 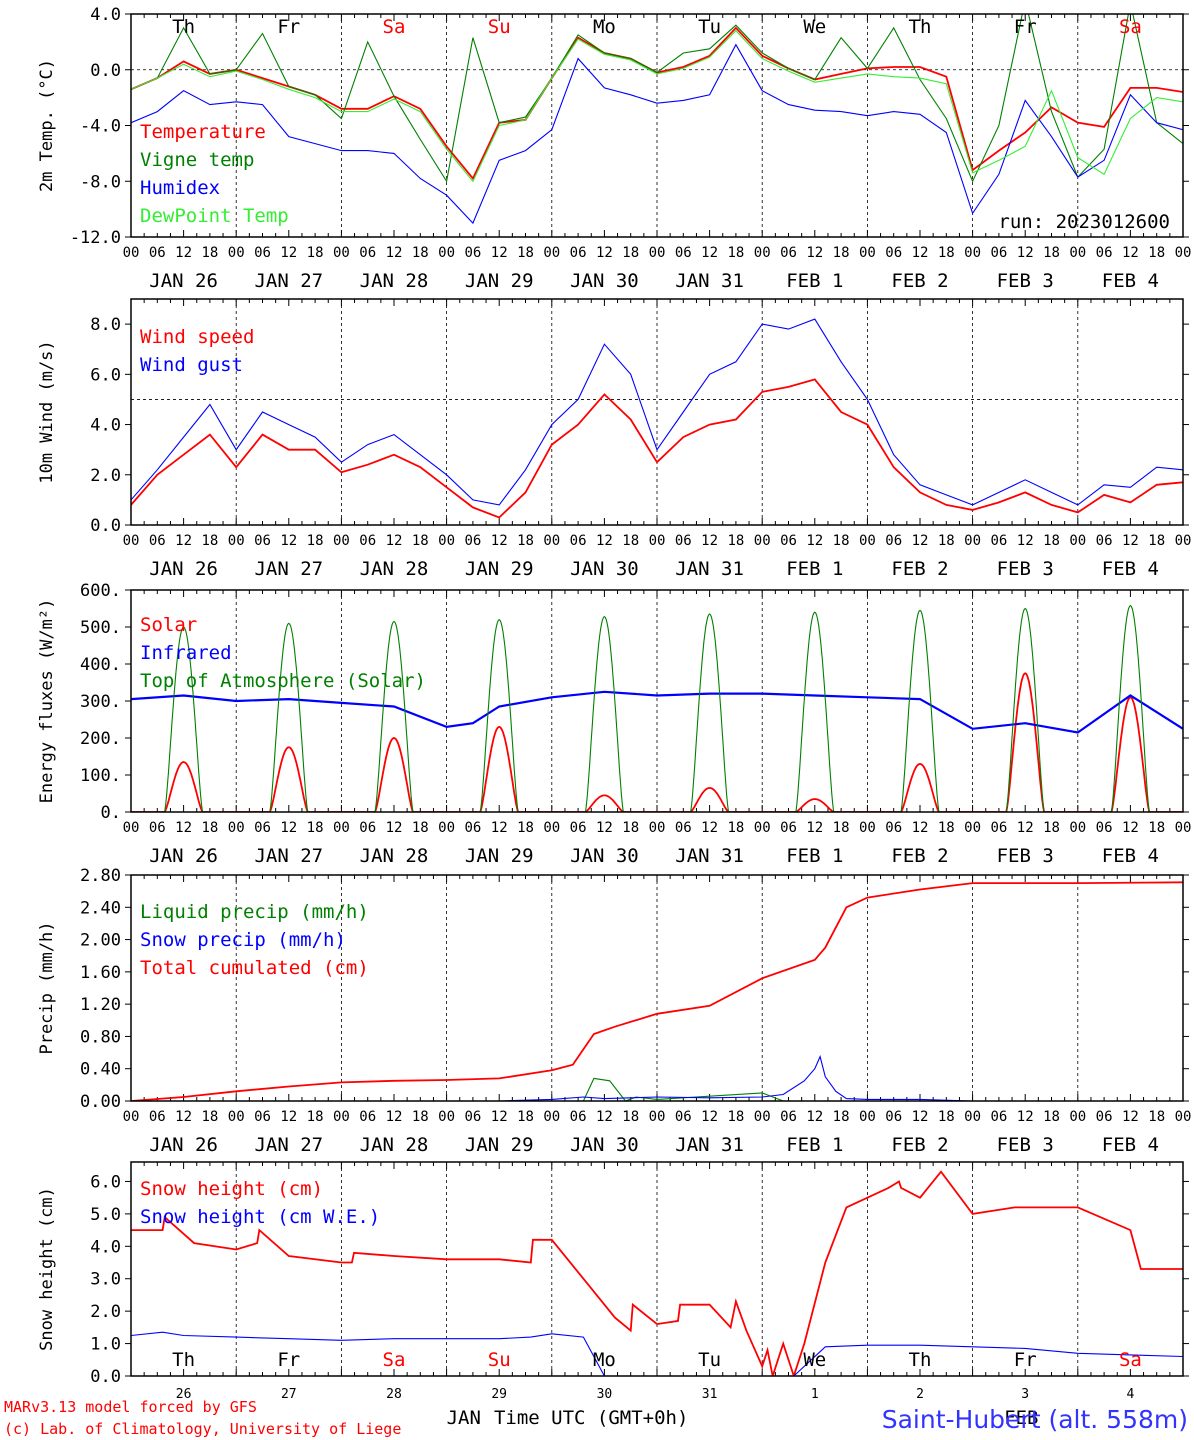 I want to click on station-label: Saint-Hubert (alt. 558m), so click(x=1035, y=1419).